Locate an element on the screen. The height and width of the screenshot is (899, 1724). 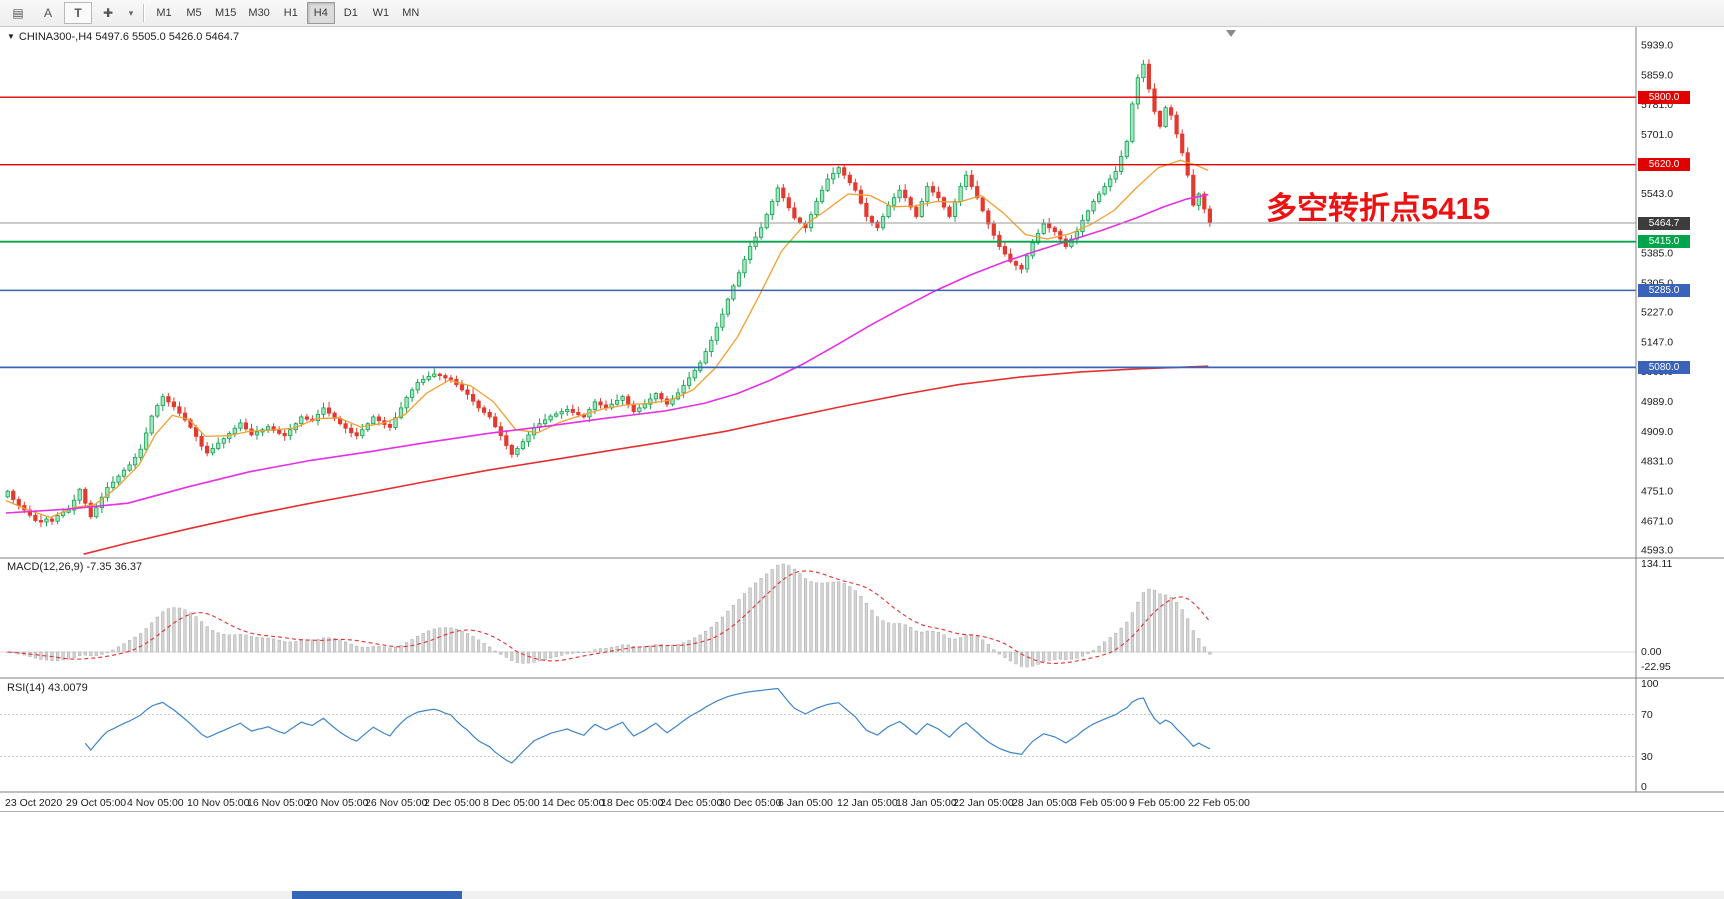
svg-text: 23 Oct 2020 is located at coordinates (33, 803).